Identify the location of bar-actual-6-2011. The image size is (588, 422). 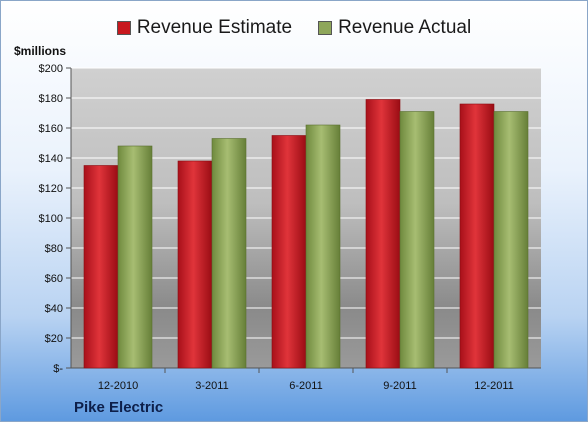
(323, 246).